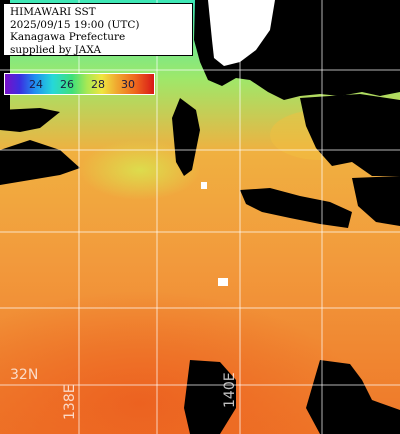 This screenshot has width=400, height=434. What do you see at coordinates (67, 84) in the screenshot?
I see `legend-tick-26: 26` at bounding box center [67, 84].